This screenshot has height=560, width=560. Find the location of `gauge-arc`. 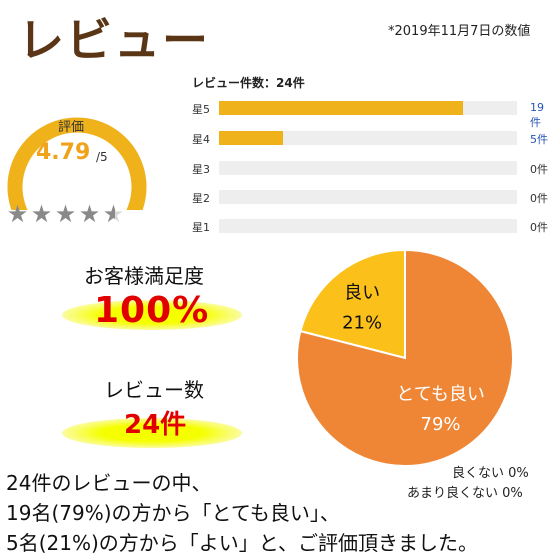

gauge-arc is located at coordinates (77, 163).